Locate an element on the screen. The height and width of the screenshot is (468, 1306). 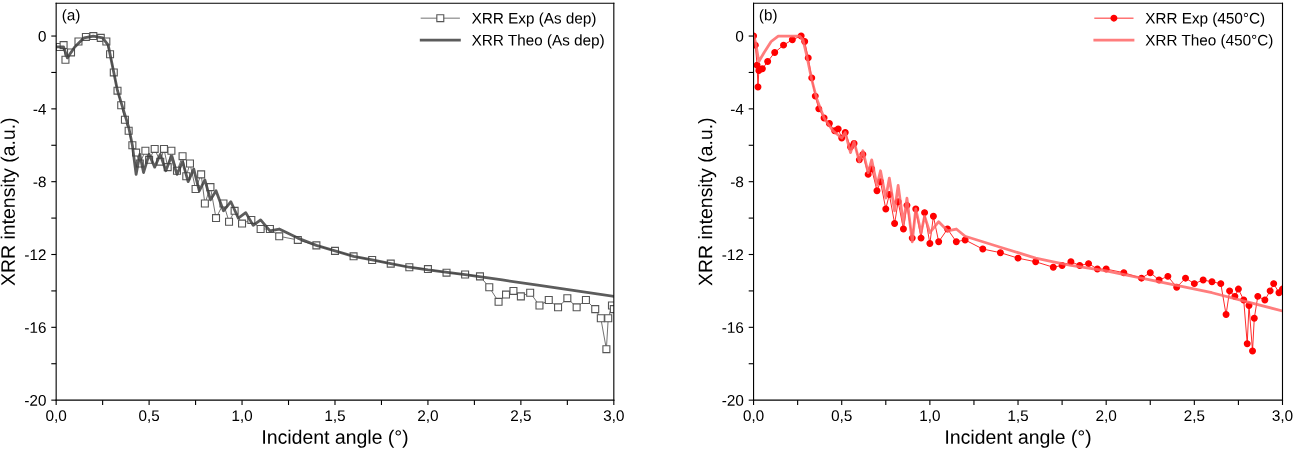
legend-label: XRR Exp (As dep) is located at coordinates (533, 19).